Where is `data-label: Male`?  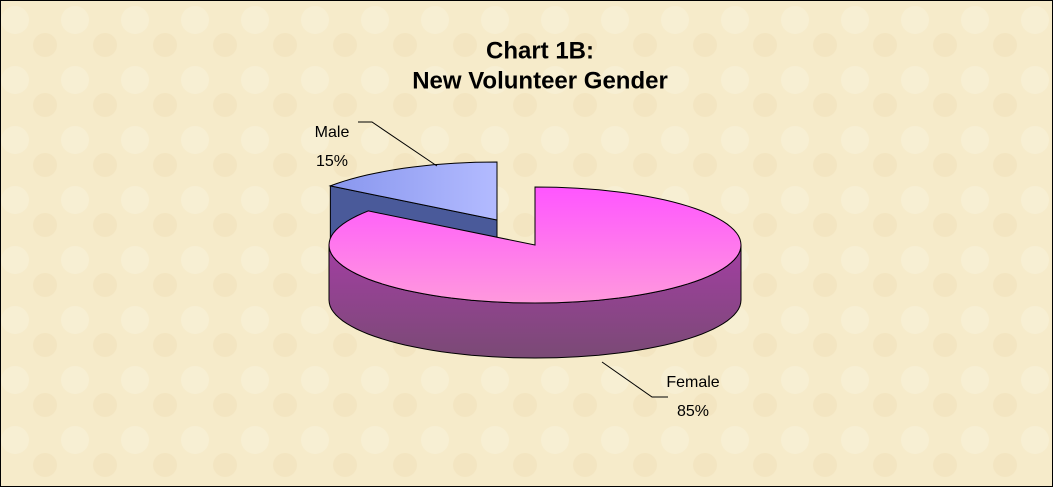 data-label: Male is located at coordinates (332, 132).